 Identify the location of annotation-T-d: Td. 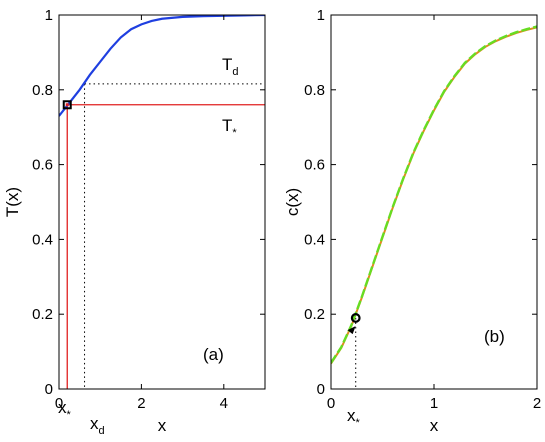
(230, 66).